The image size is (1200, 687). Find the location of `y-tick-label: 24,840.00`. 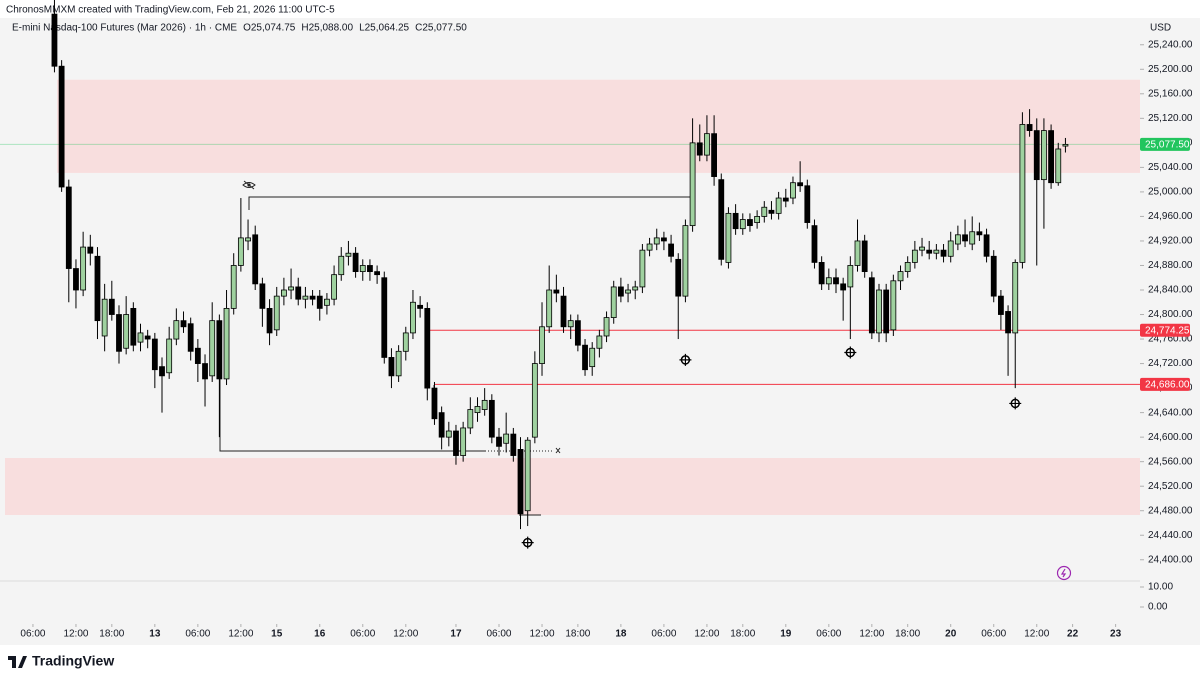

y-tick-label: 24,840.00 is located at coordinates (1170, 290).